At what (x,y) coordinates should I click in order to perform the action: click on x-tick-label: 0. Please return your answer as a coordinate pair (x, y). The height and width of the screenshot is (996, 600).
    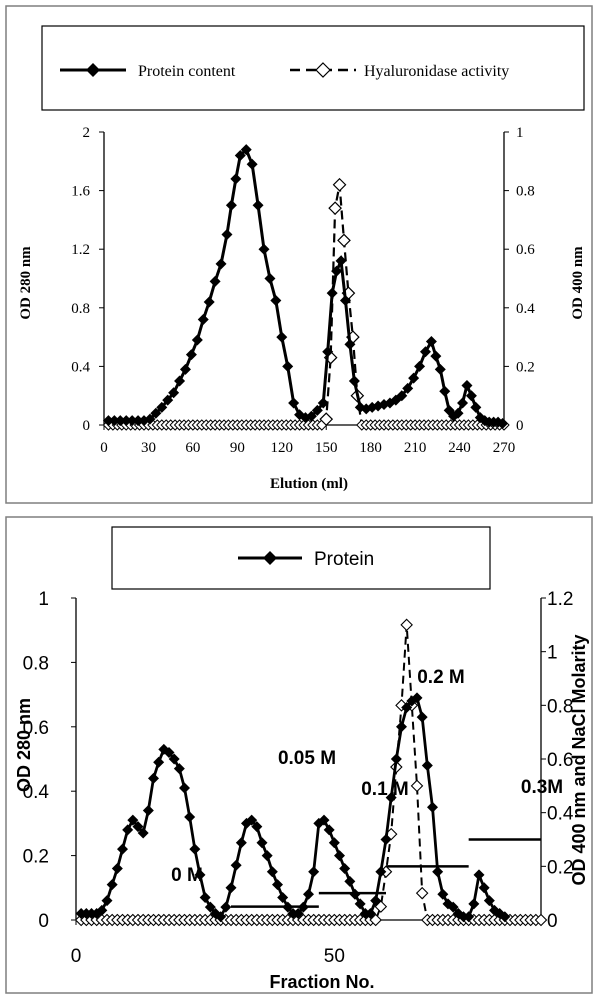
    Looking at the image, I should click on (76, 956).